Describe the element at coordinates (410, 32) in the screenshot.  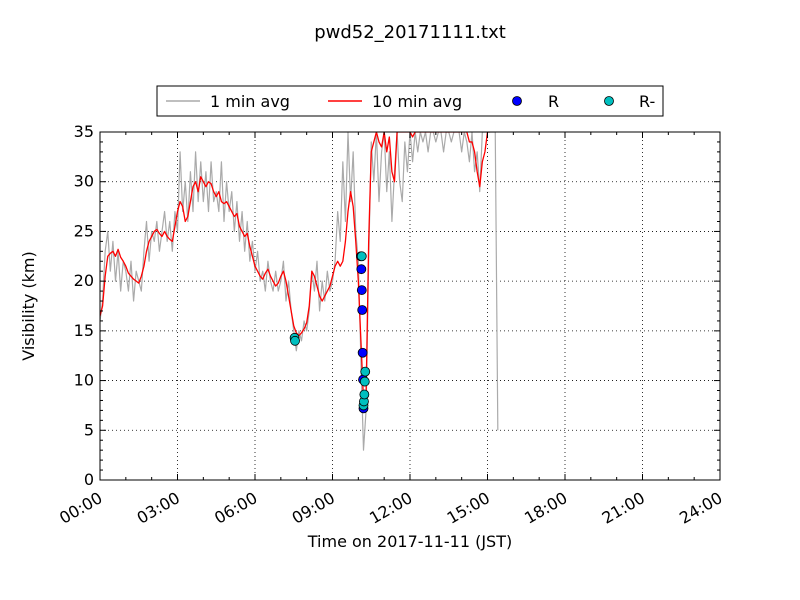
I see `chart-title: pwd52_20171111.txt` at that location.